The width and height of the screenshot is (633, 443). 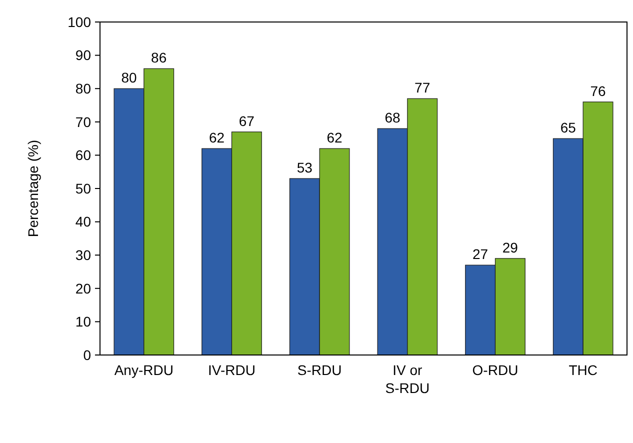 What do you see at coordinates (480, 254) in the screenshot?
I see `data-label: 27` at bounding box center [480, 254].